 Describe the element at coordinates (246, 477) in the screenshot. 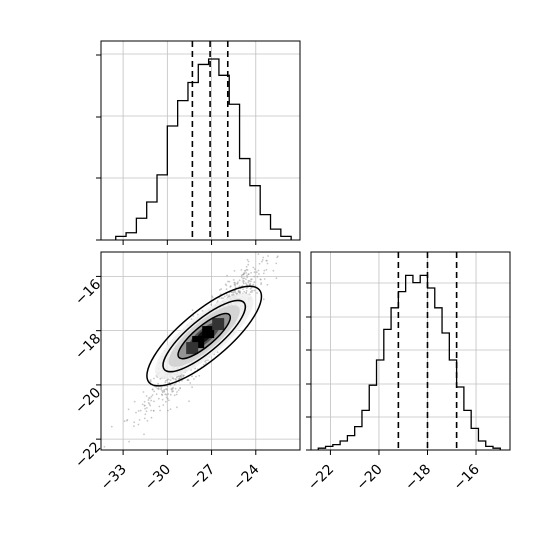

I see `x-tick-label-joint: −24` at that location.